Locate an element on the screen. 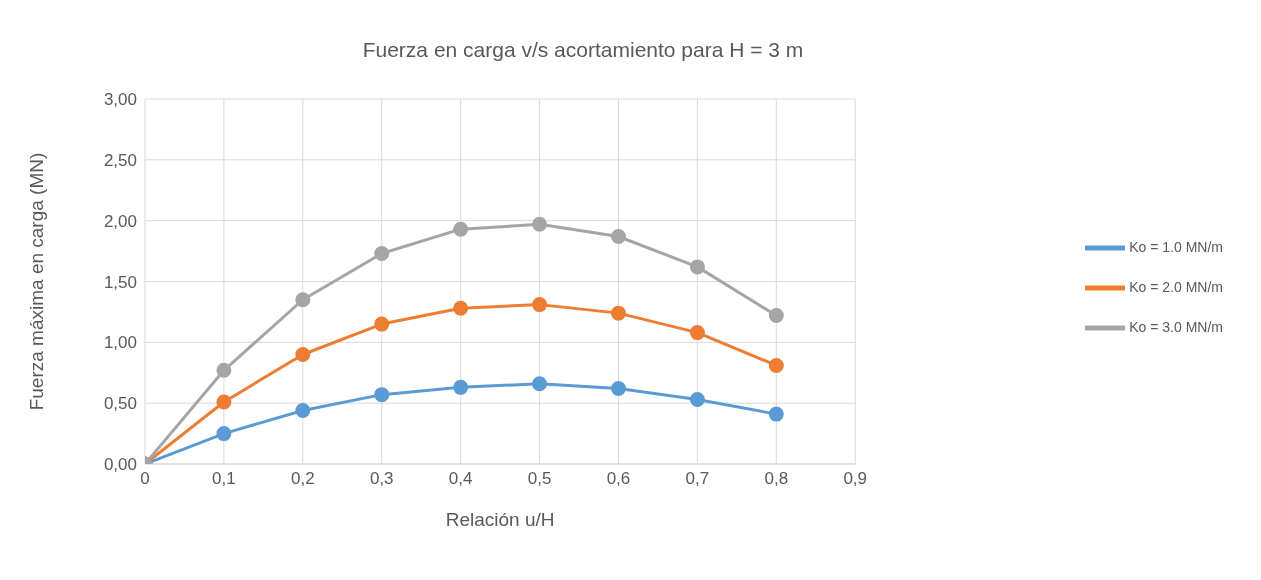  x-tick-label: 0,9 is located at coordinates (855, 479).